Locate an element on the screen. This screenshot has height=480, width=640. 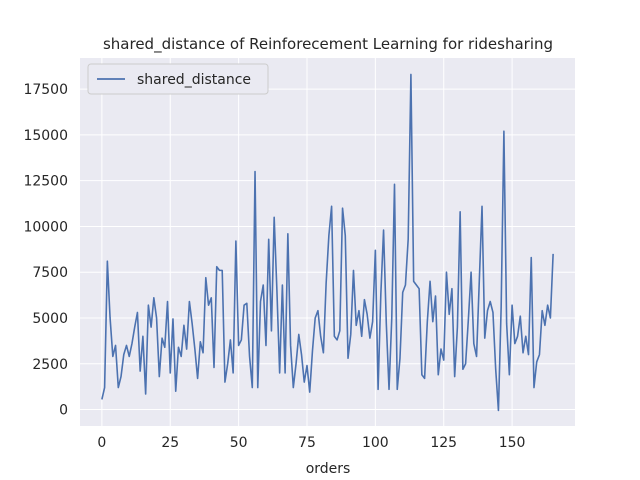
y-tick-label: 0 is located at coordinates (63, 411).